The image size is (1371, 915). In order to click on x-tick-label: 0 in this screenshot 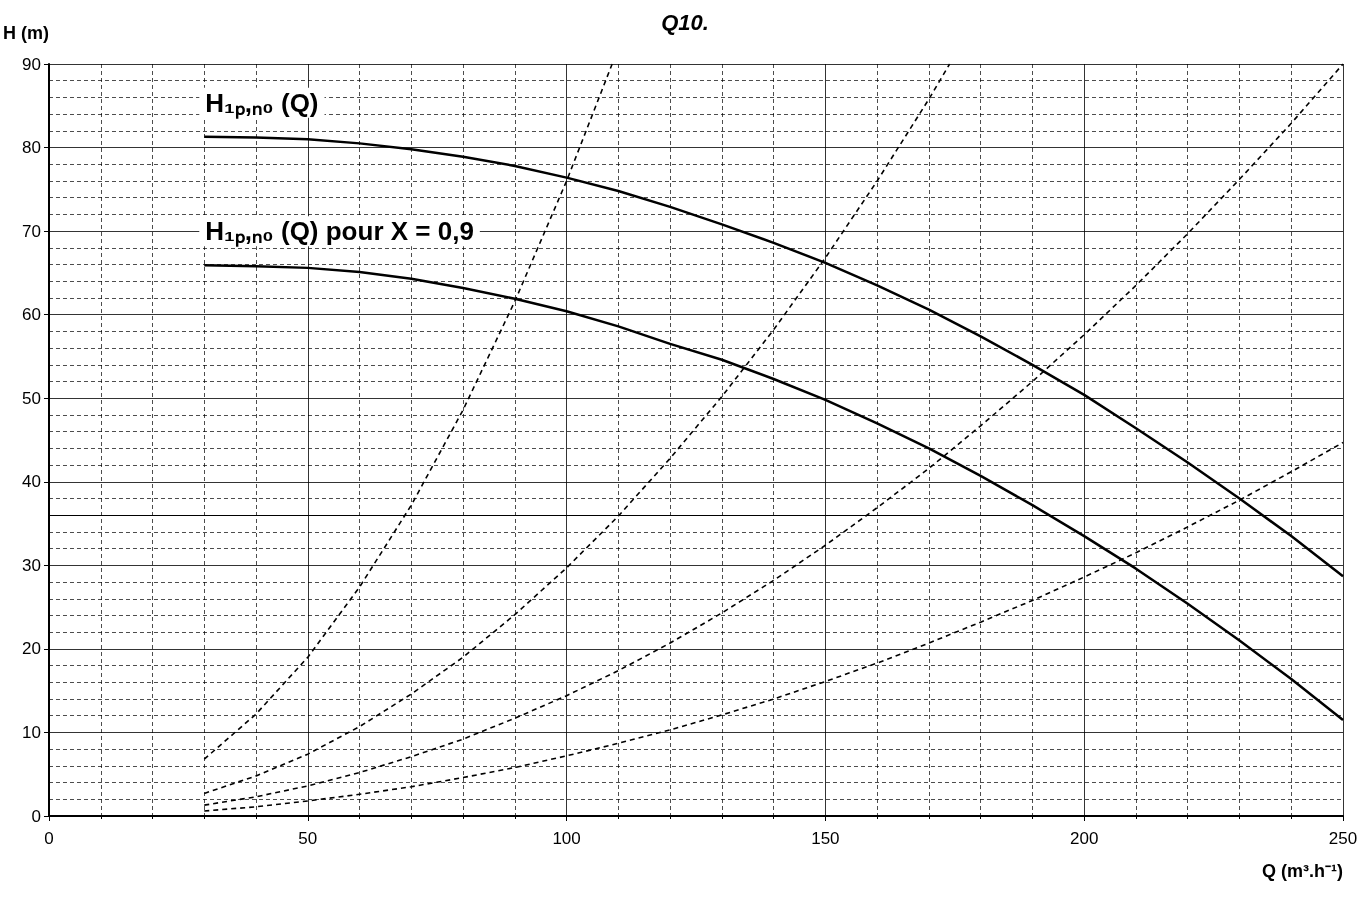, I will do `click(49, 838)`.